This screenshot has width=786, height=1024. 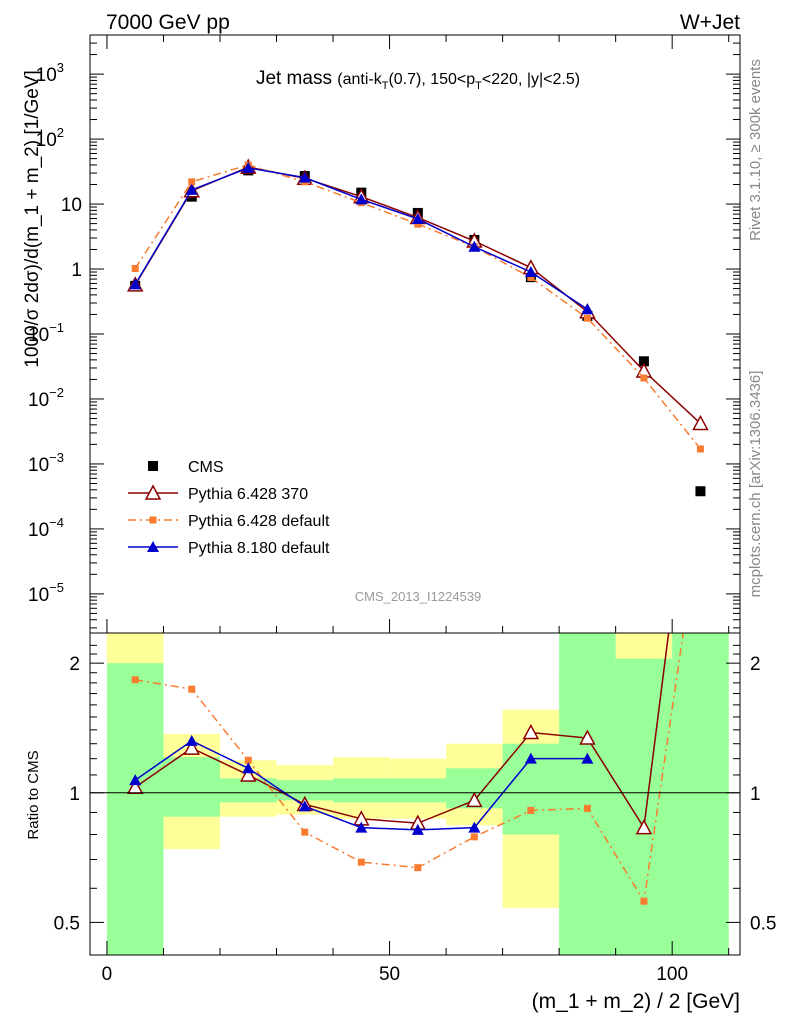 I want to click on y-axis-label: 1000/σ 2dσ)/d(m_1 + m_2) [1/GeV], so click(x=32, y=219).